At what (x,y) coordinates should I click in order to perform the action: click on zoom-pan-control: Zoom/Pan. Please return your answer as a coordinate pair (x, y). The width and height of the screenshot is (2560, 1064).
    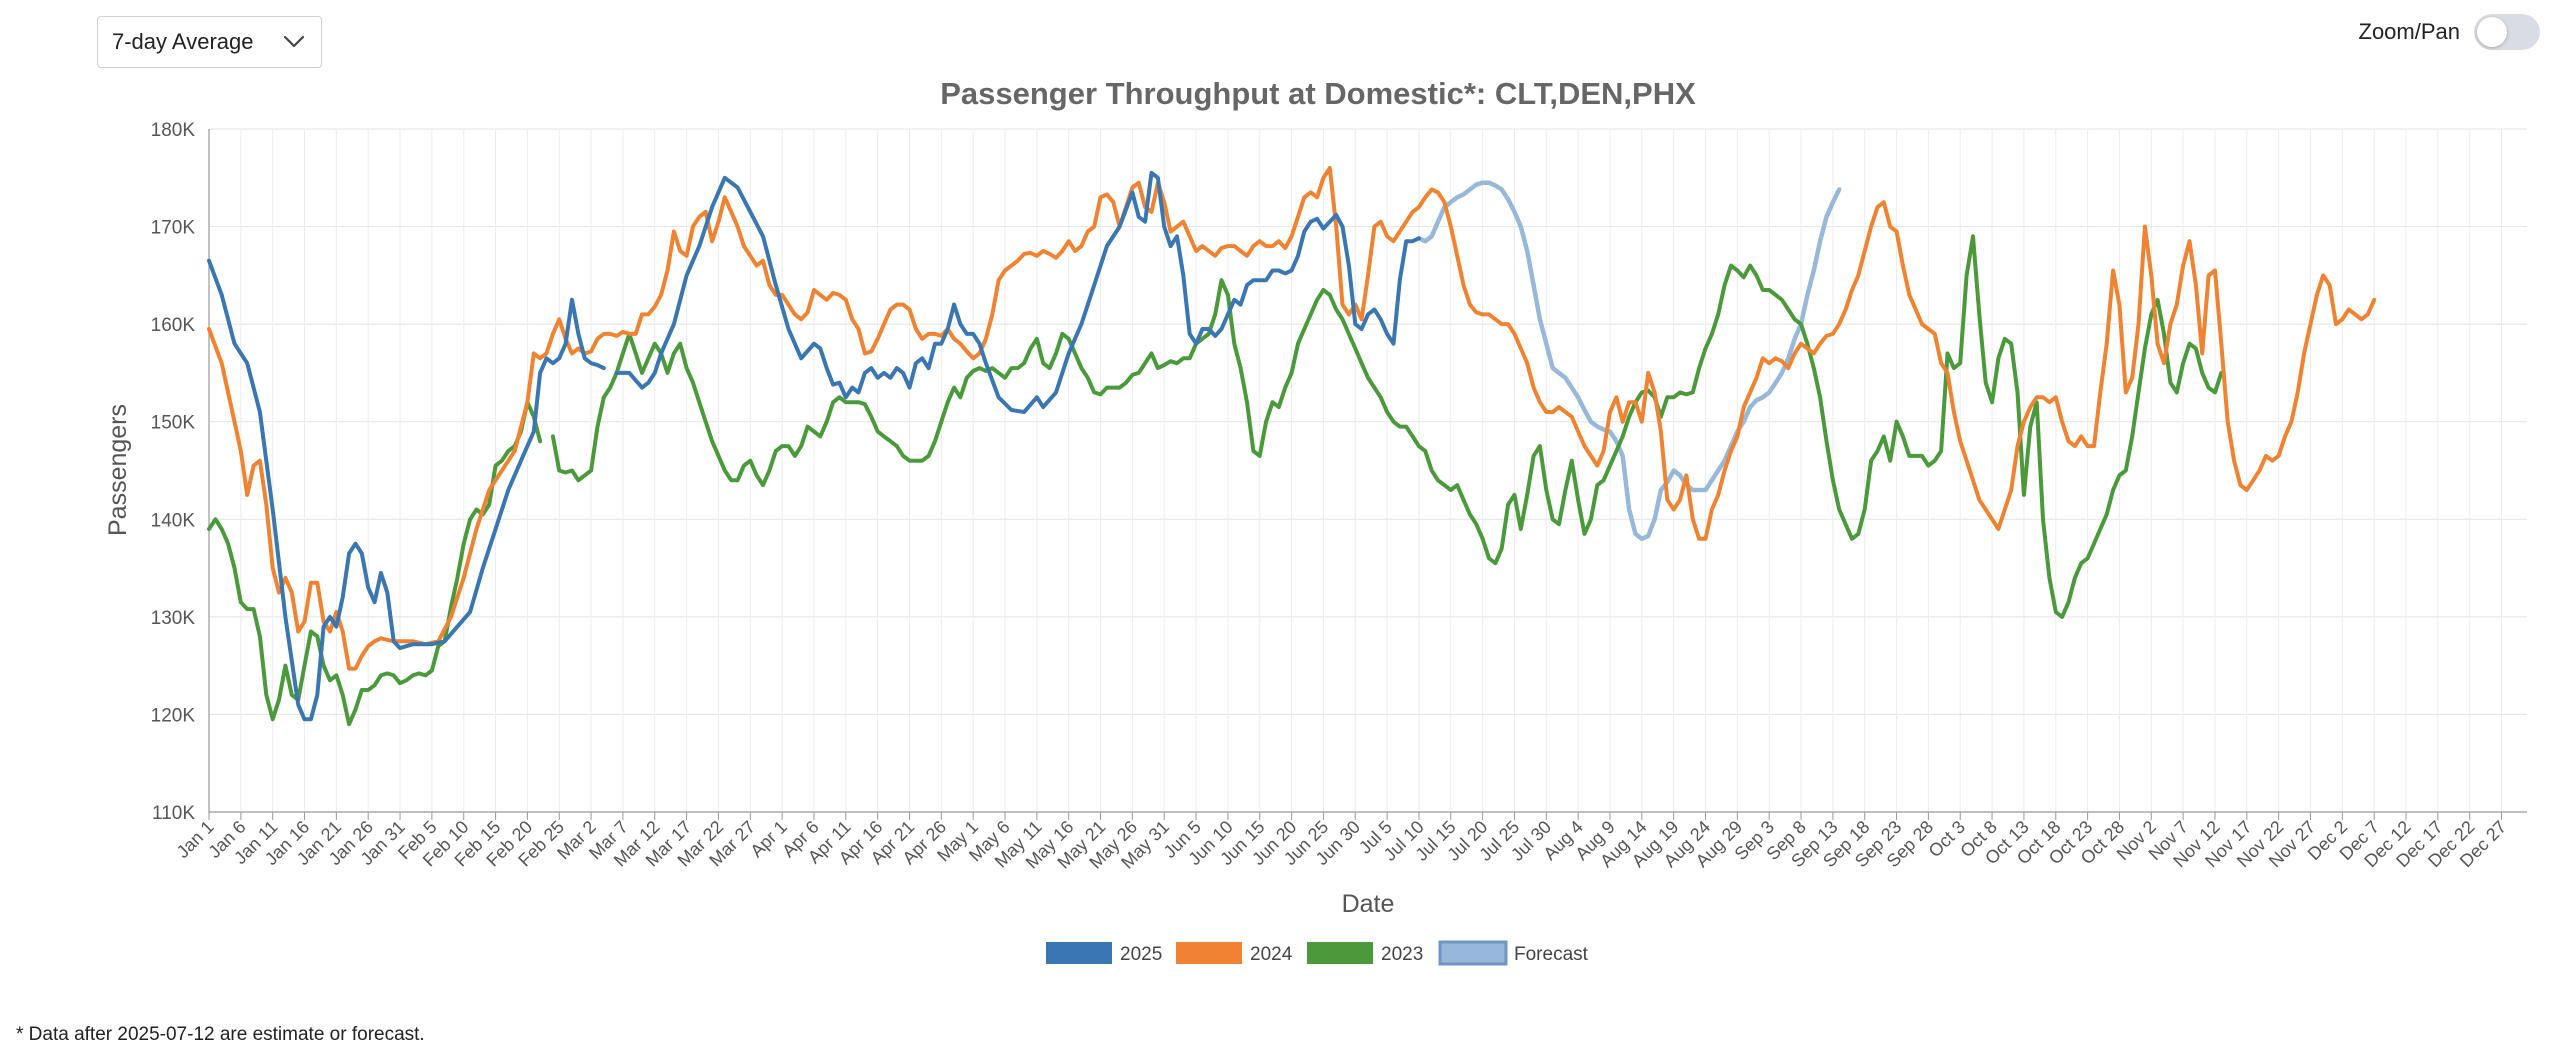
    Looking at the image, I should click on (2449, 32).